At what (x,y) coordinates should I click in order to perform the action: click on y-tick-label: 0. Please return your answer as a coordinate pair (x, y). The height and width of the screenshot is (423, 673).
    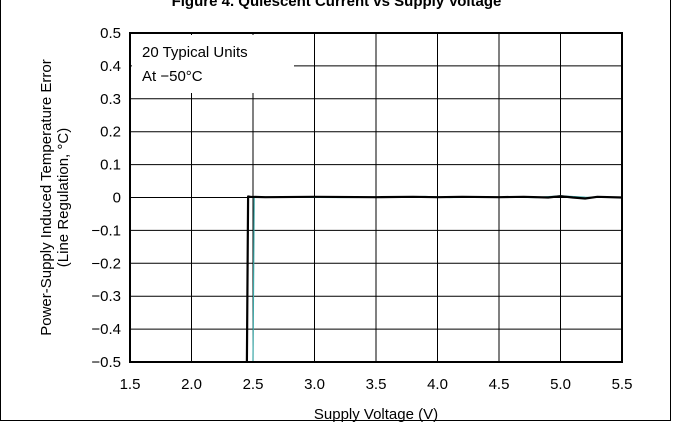
    Looking at the image, I should click on (117, 198).